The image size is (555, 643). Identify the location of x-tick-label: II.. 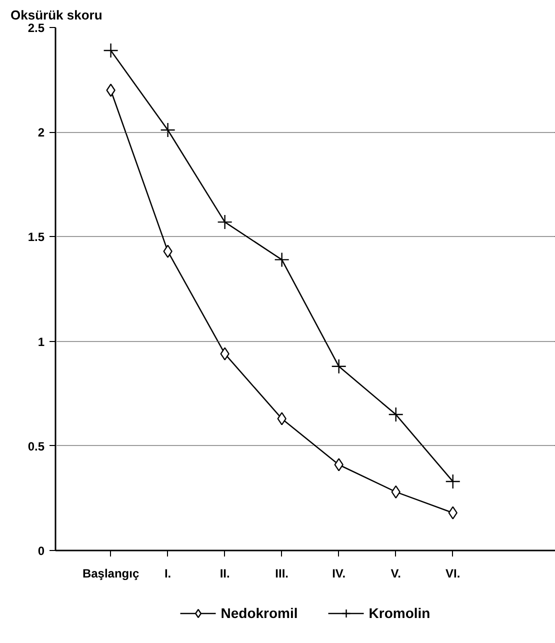
(225, 573).